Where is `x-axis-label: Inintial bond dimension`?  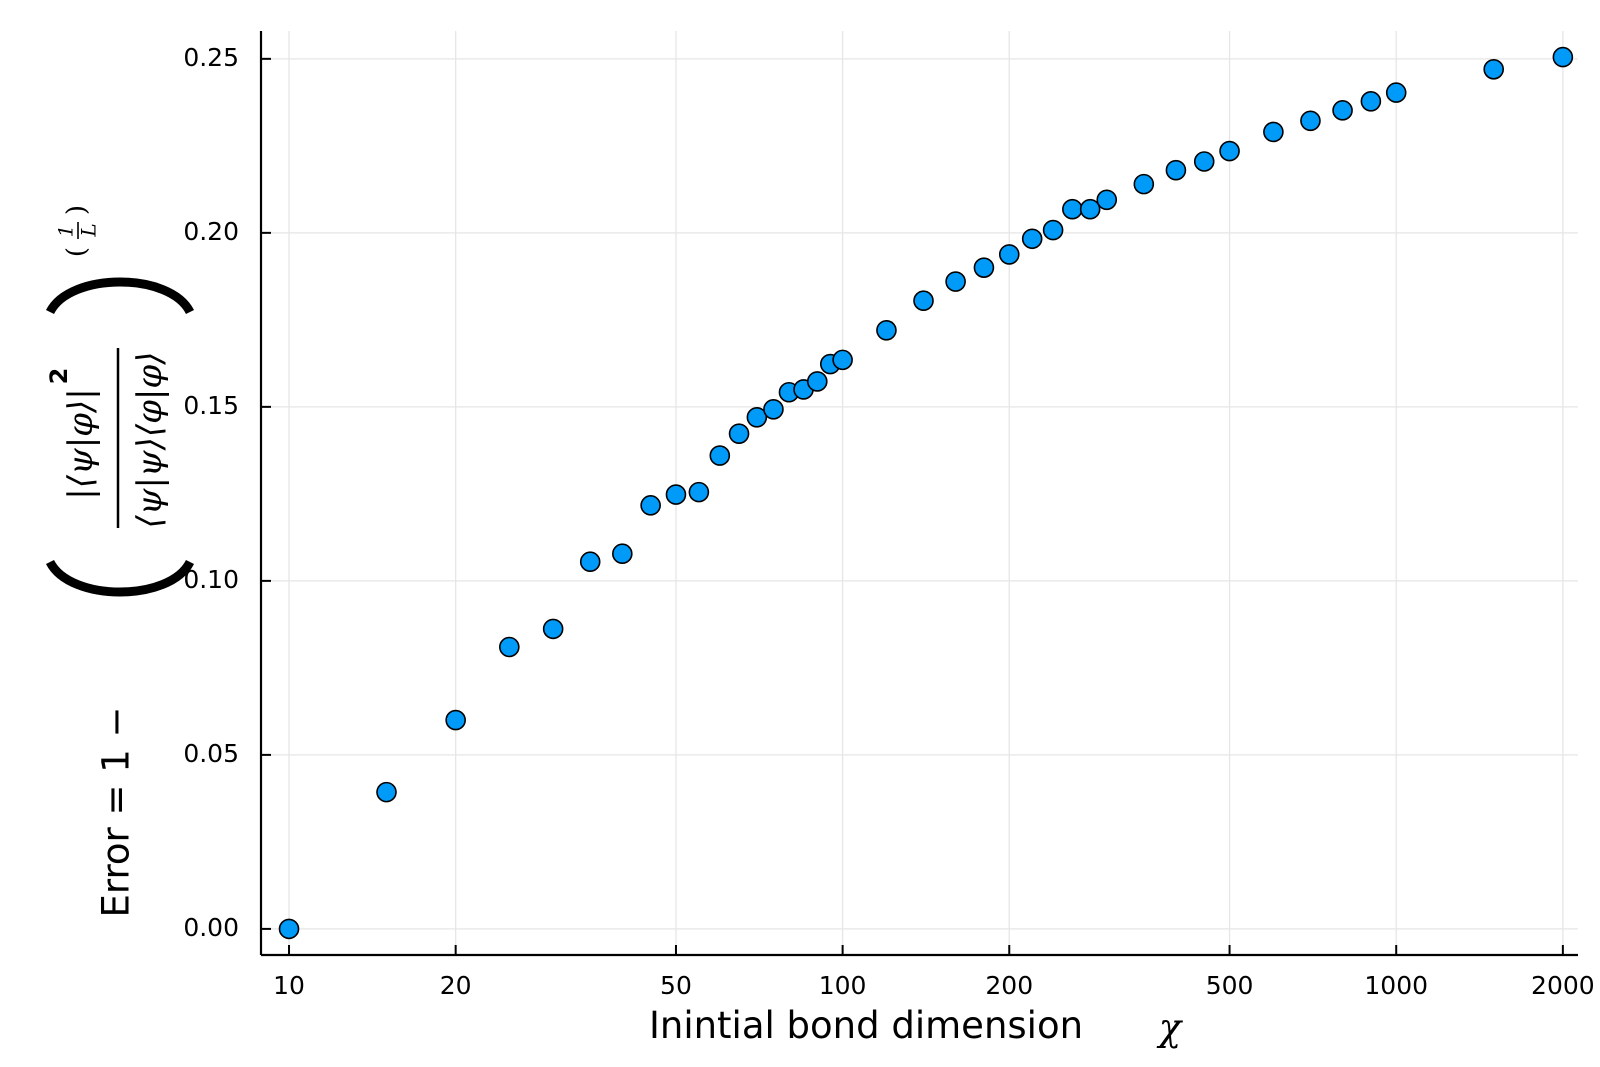 x-axis-label: Inintial bond dimension is located at coordinates (866, 1025).